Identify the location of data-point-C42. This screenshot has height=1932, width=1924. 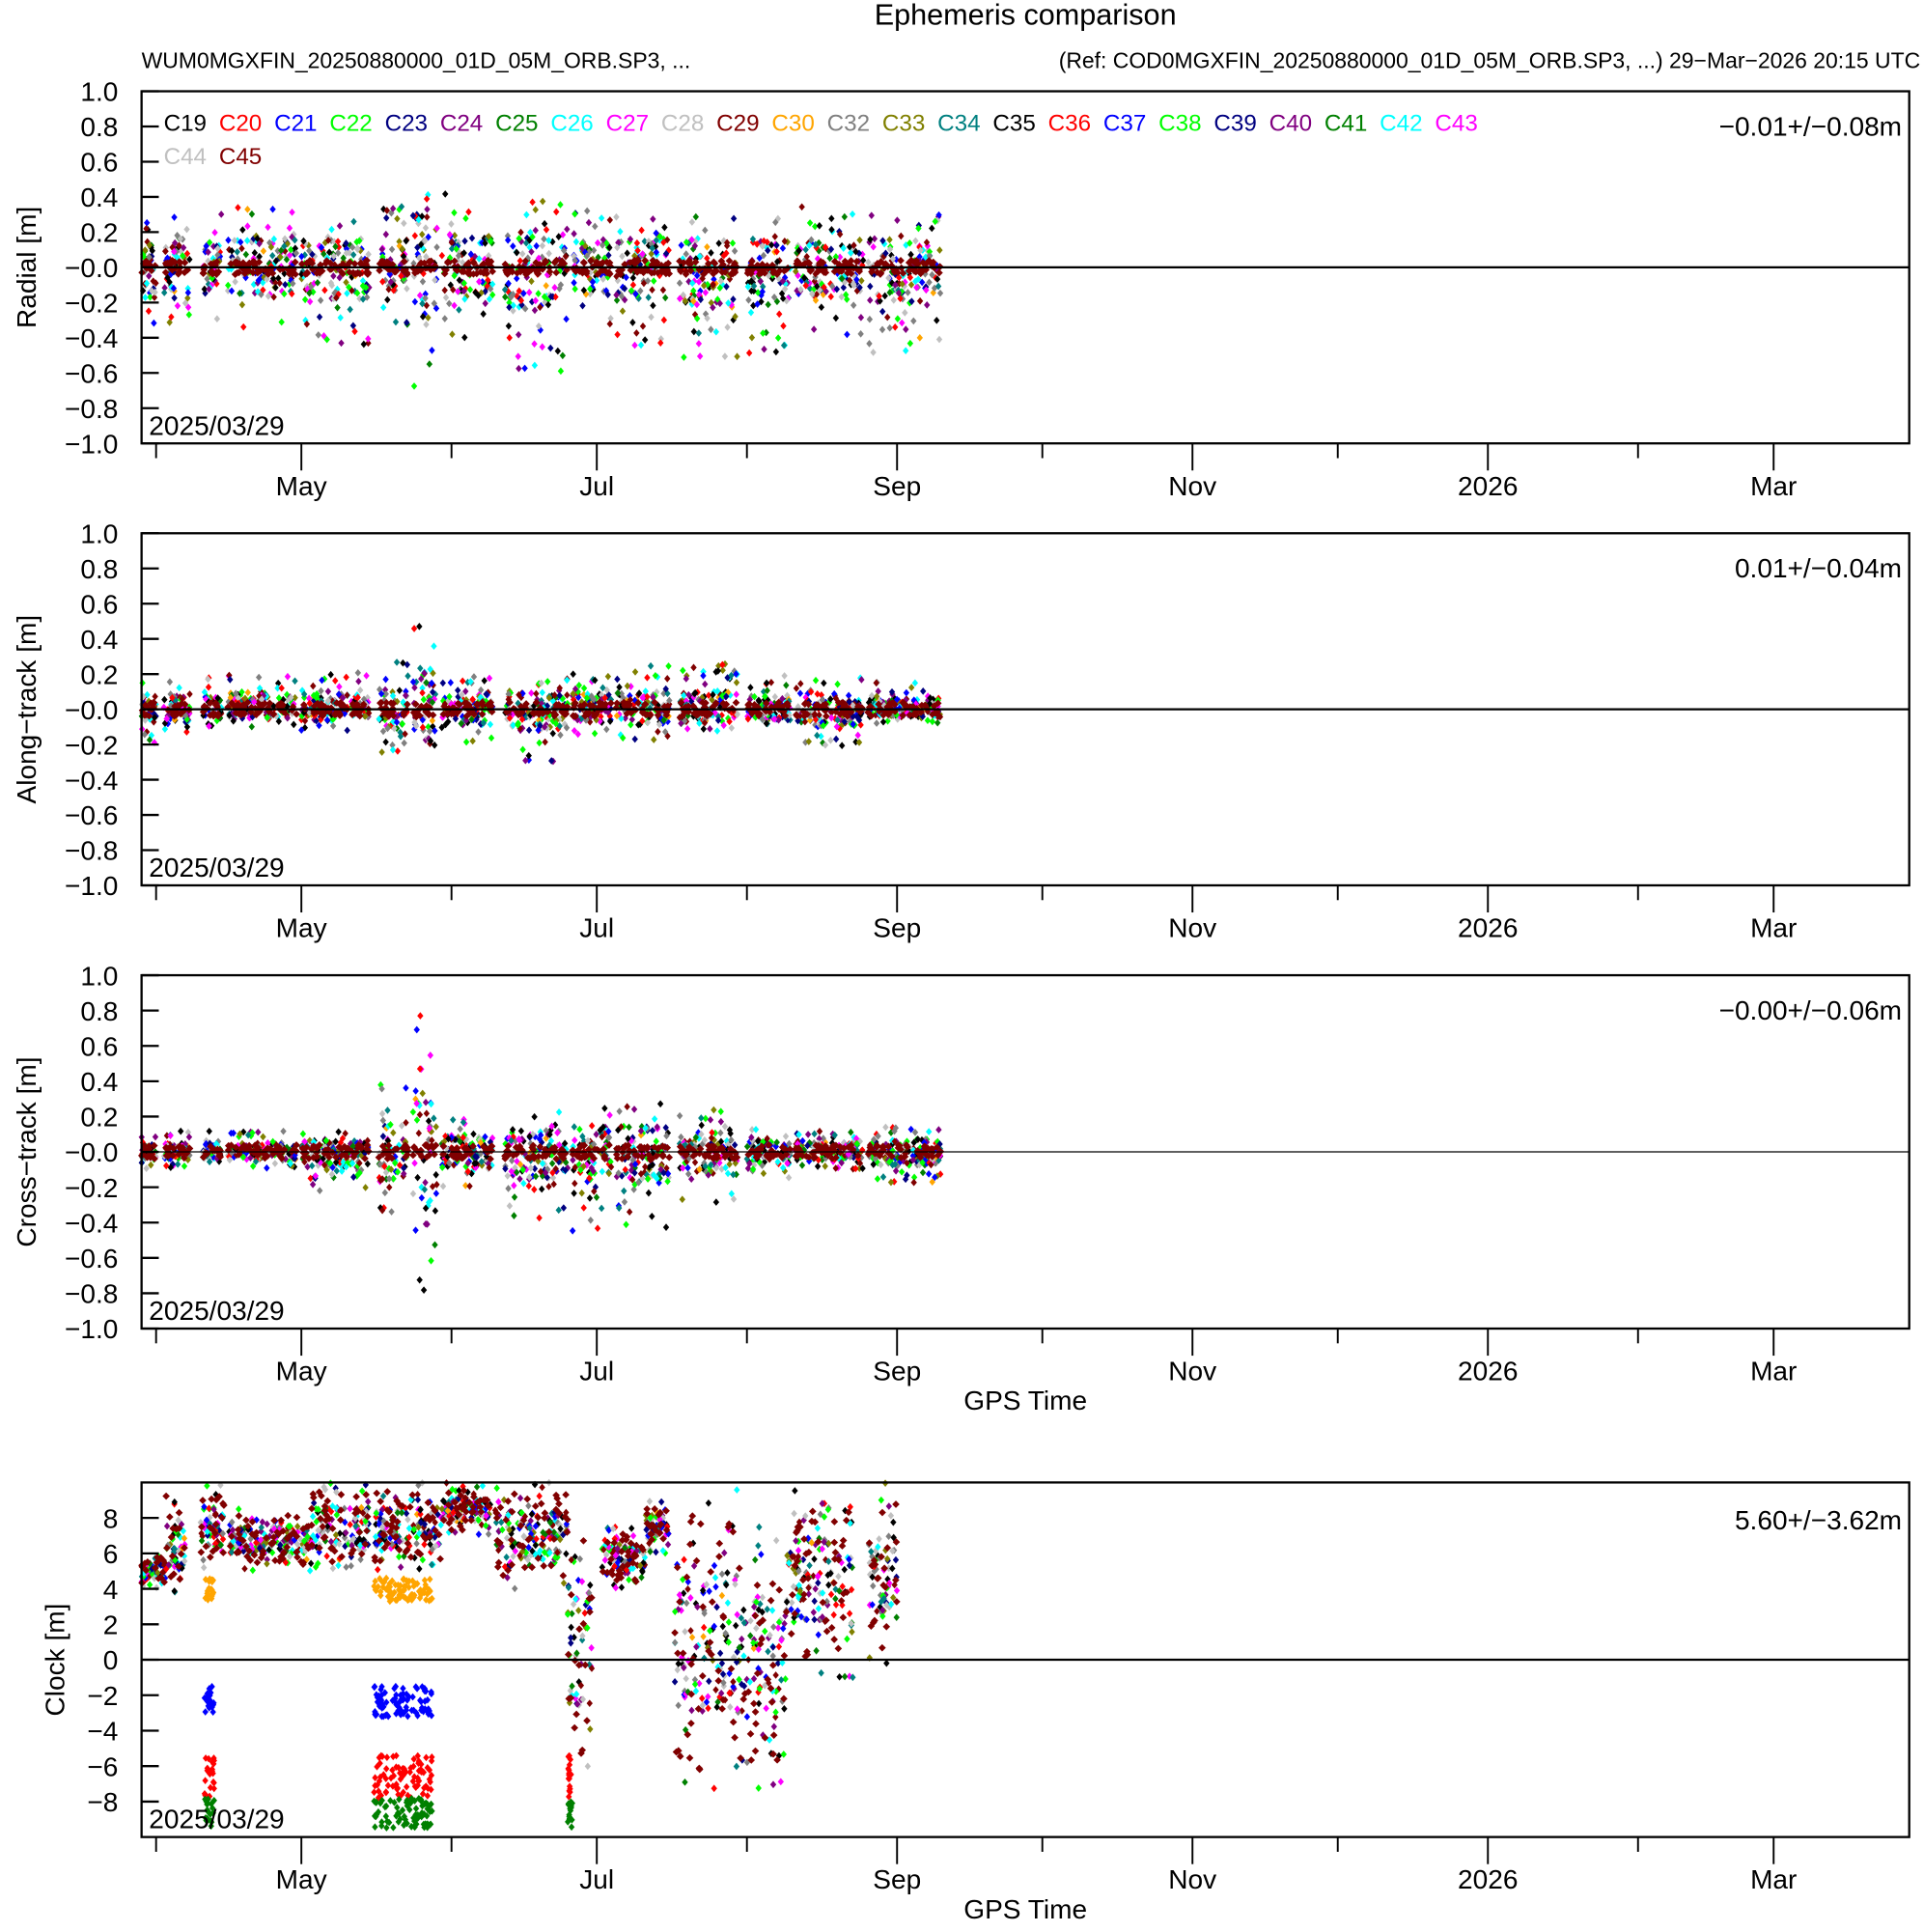
(490, 725).